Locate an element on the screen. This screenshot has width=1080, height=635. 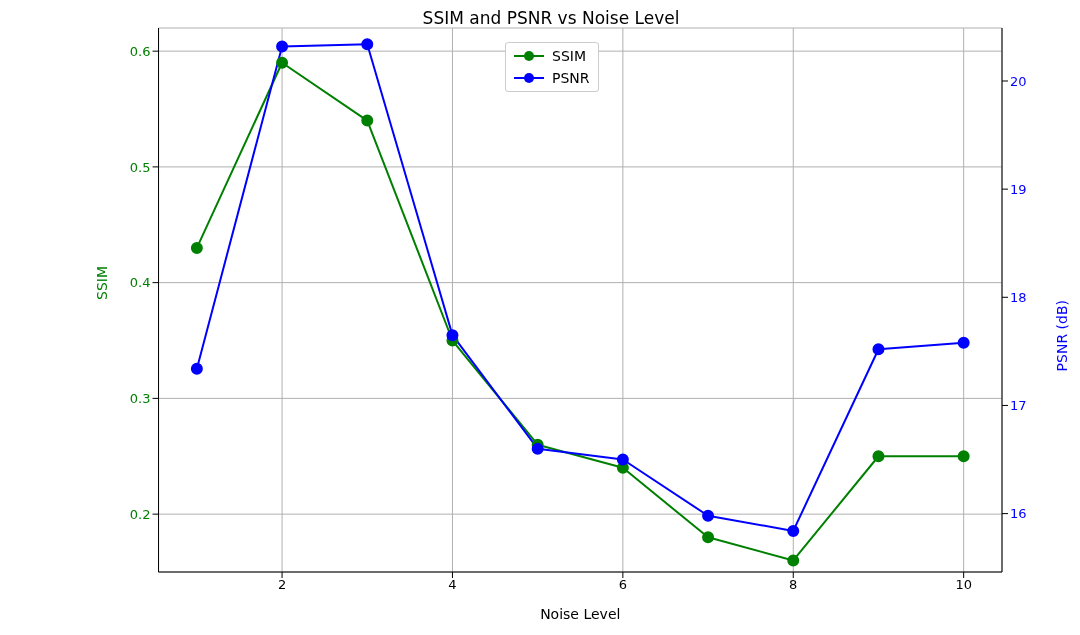
y-tick-label: 0.5 is located at coordinates (140, 167).